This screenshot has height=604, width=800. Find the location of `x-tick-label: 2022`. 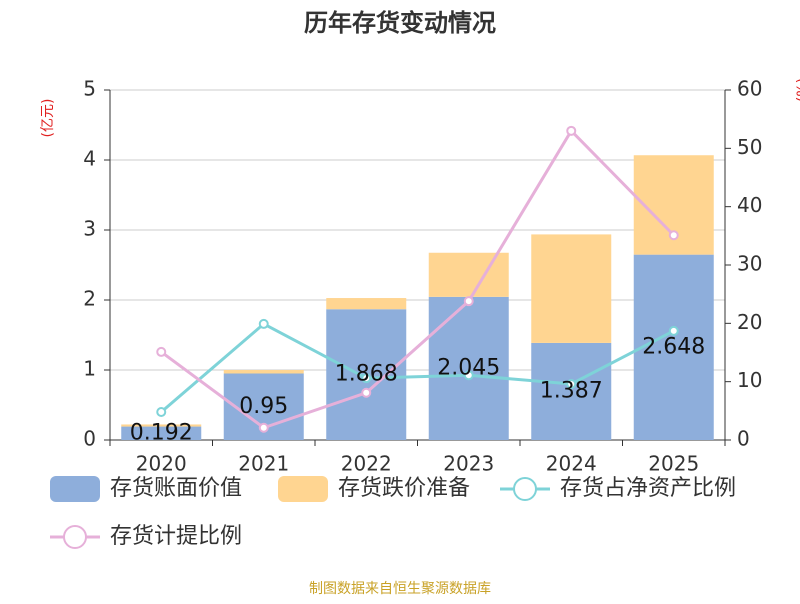

x-tick-label: 2022 is located at coordinates (366, 464).